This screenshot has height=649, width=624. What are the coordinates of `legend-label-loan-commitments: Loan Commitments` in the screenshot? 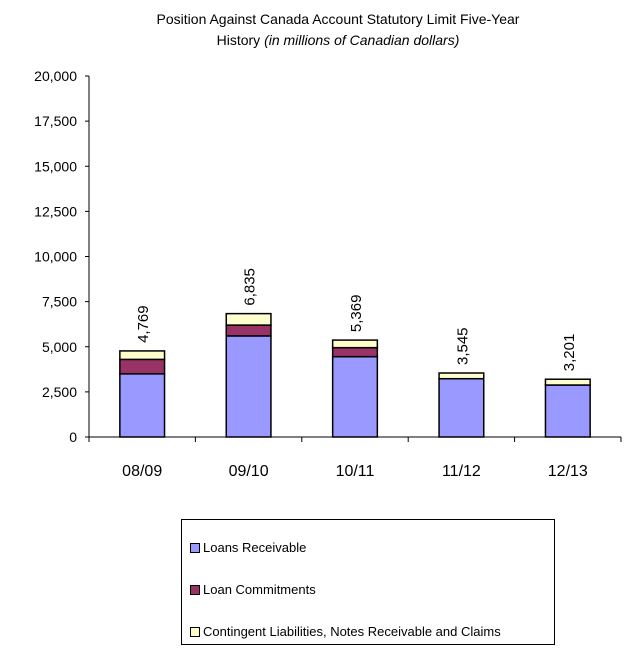 It's located at (259, 589).